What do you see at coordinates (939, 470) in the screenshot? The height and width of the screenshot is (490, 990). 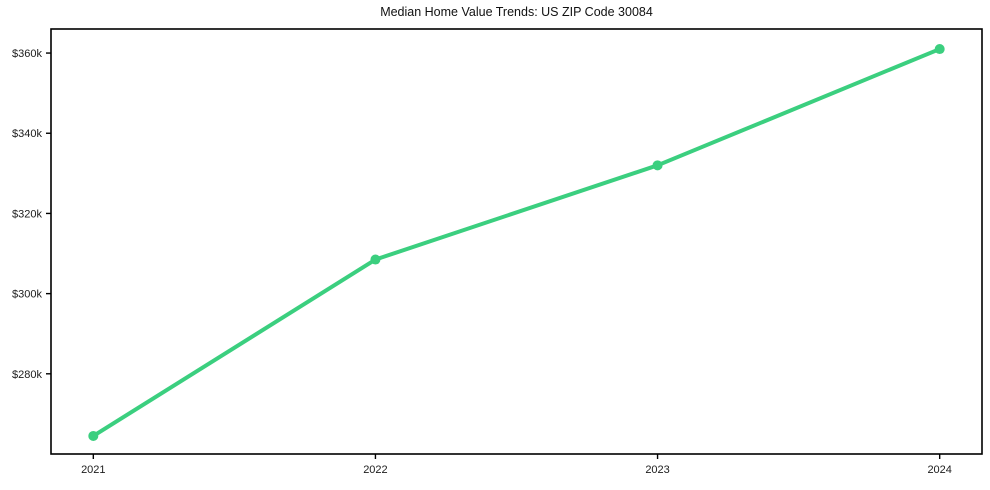 I see `x-axis-tick-label: 2024` at bounding box center [939, 470].